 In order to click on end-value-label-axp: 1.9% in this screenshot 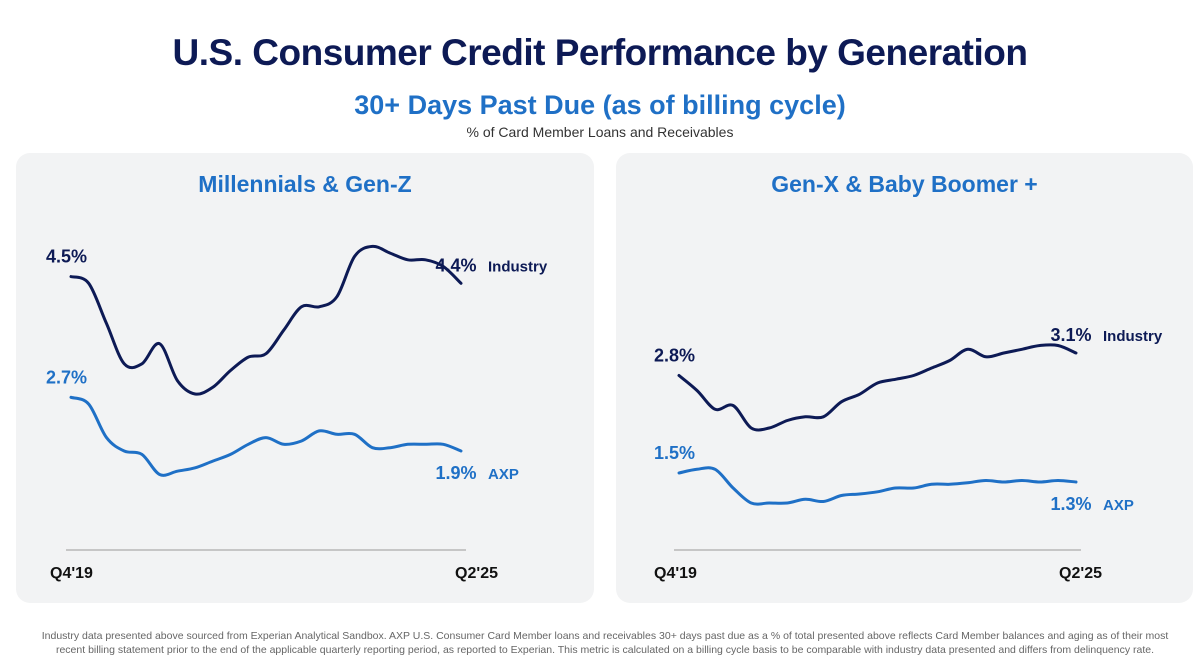, I will do `click(455, 473)`.